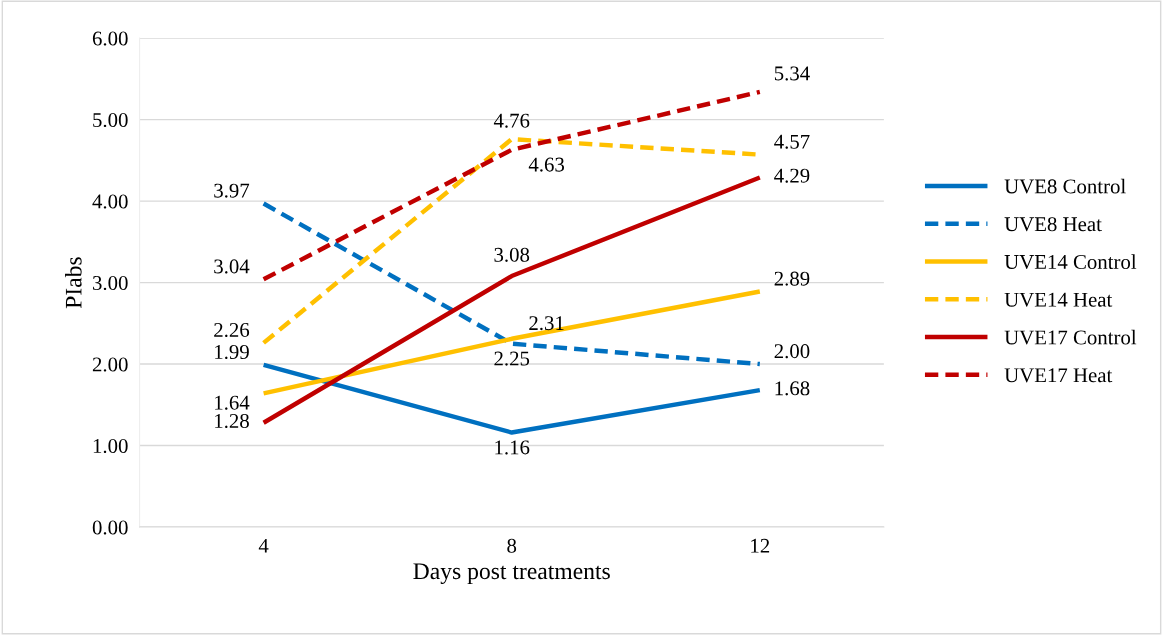 The height and width of the screenshot is (635, 1163). Describe the element at coordinates (232, 330) in the screenshot. I see `data-label: 2.26` at that location.